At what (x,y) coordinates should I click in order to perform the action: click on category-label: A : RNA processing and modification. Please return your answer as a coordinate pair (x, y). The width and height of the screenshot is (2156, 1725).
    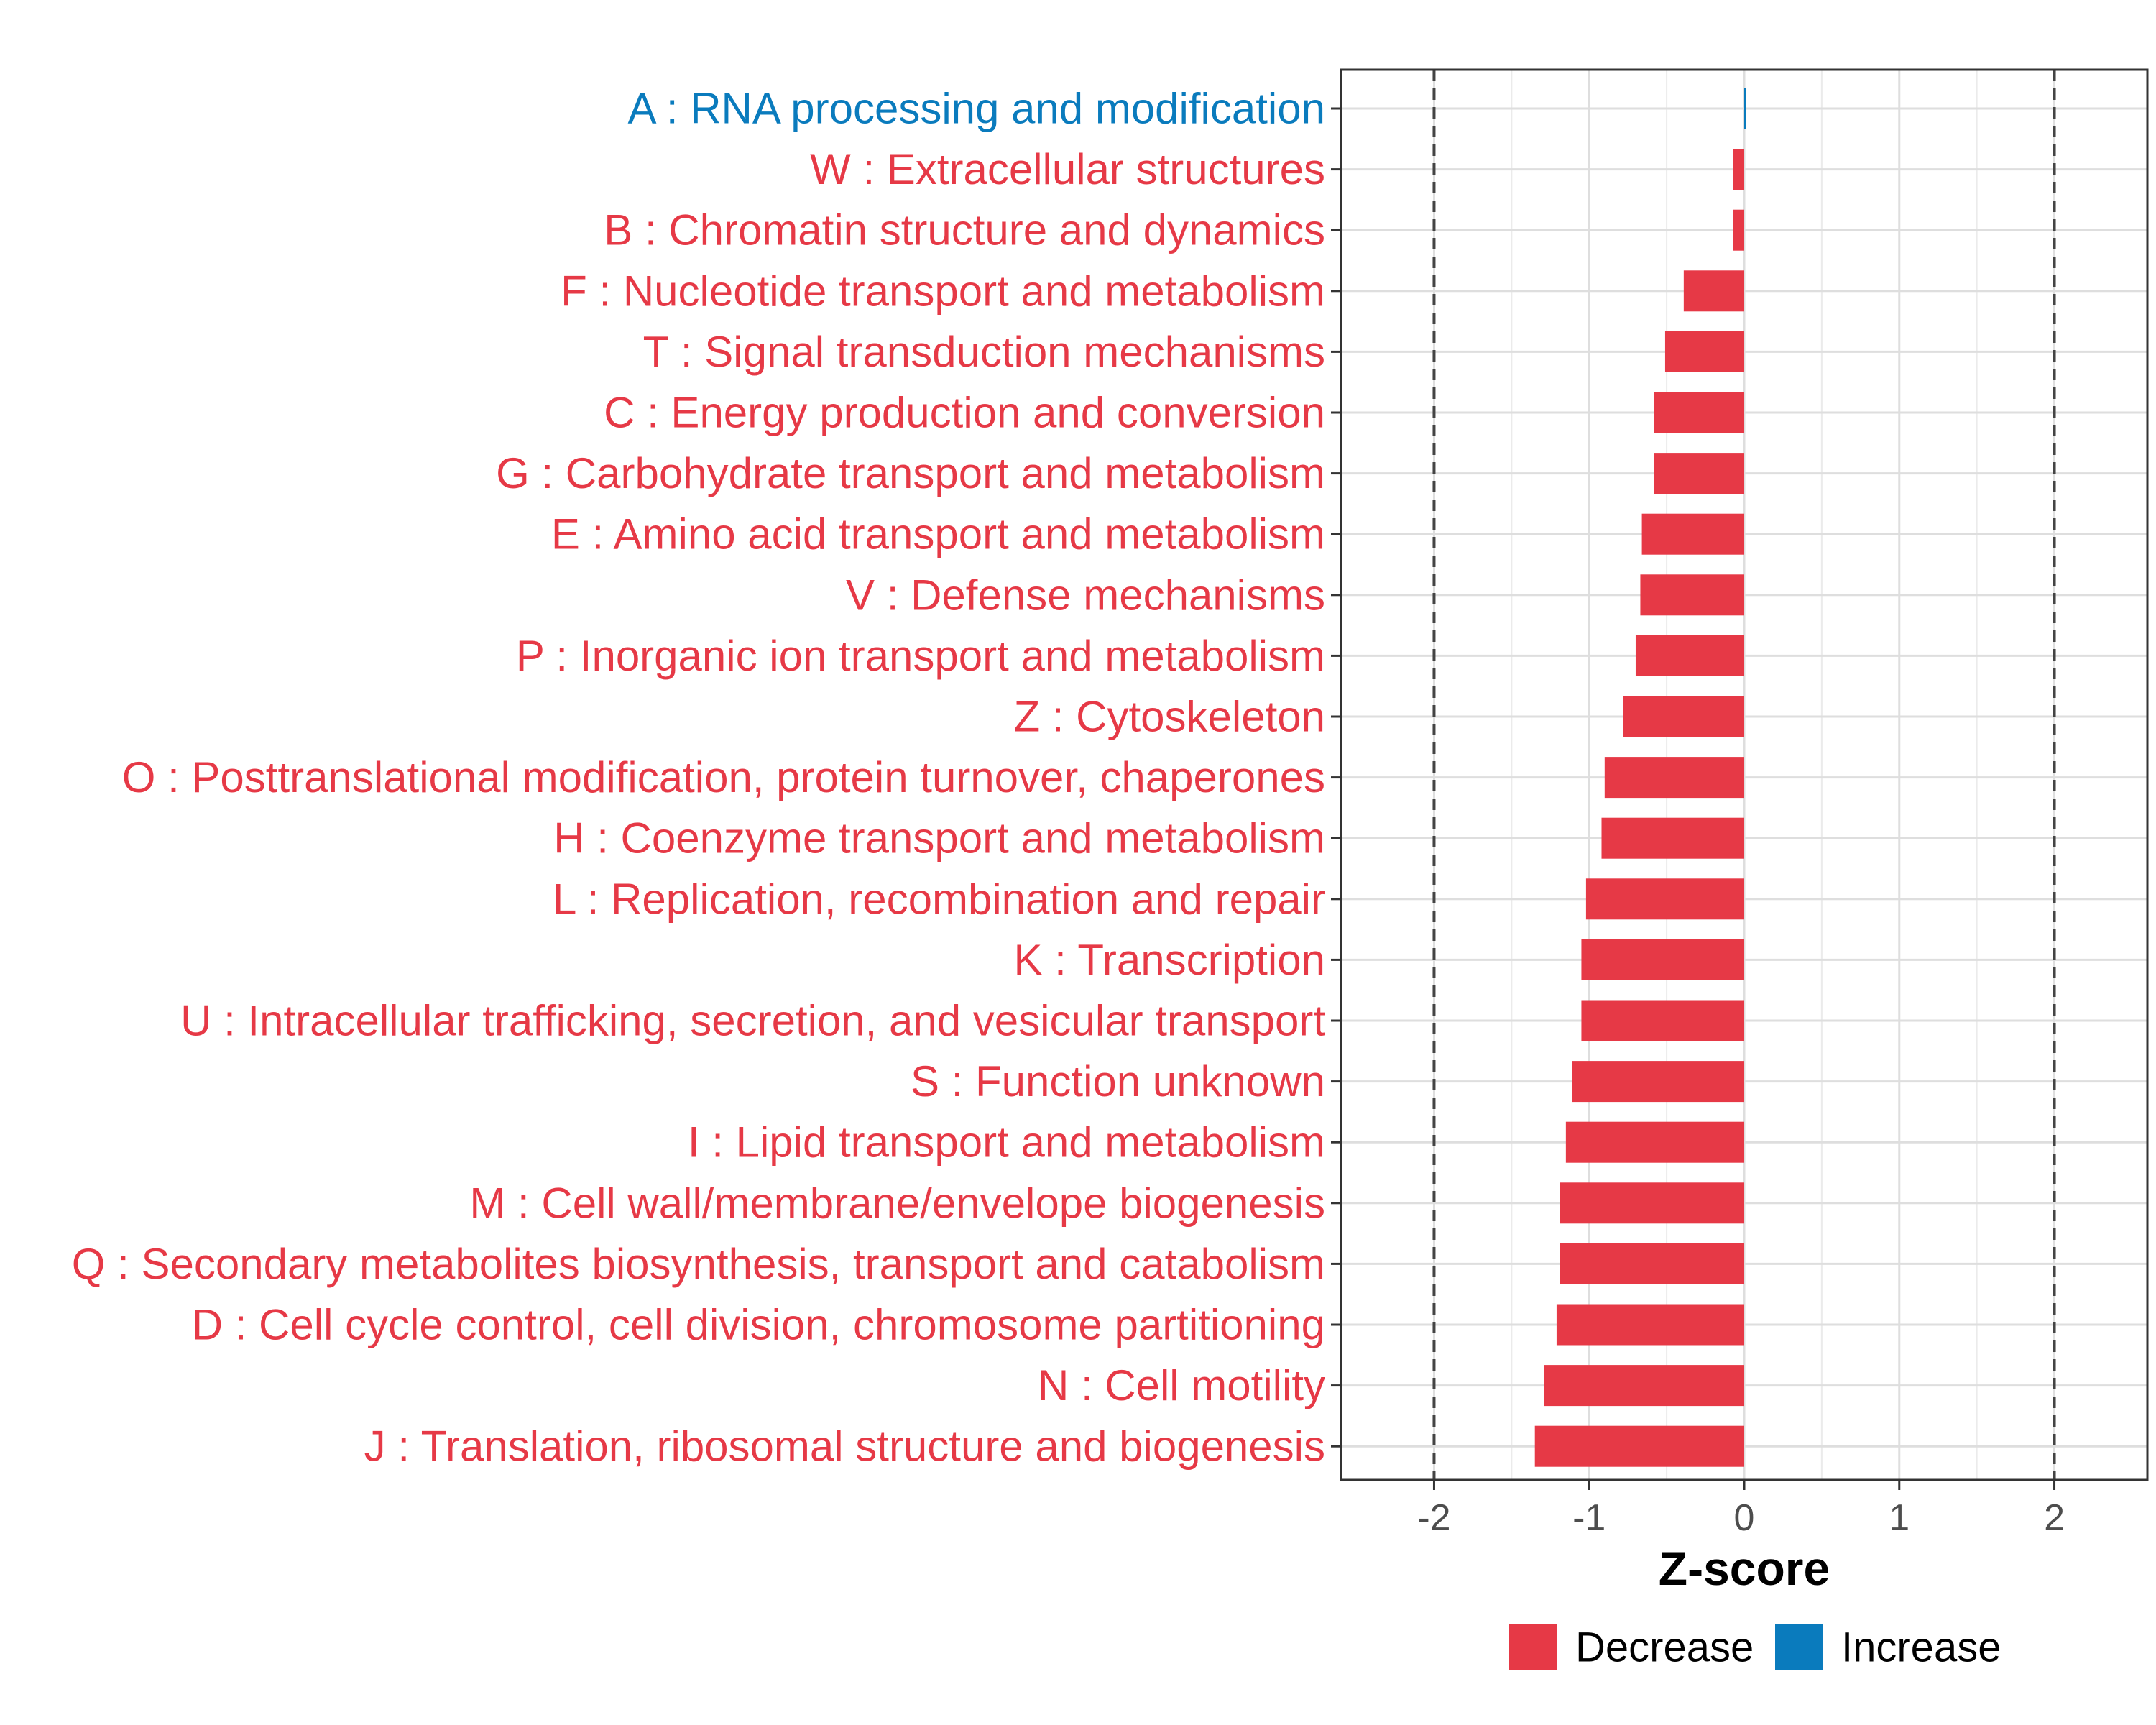
    Looking at the image, I should click on (976, 109).